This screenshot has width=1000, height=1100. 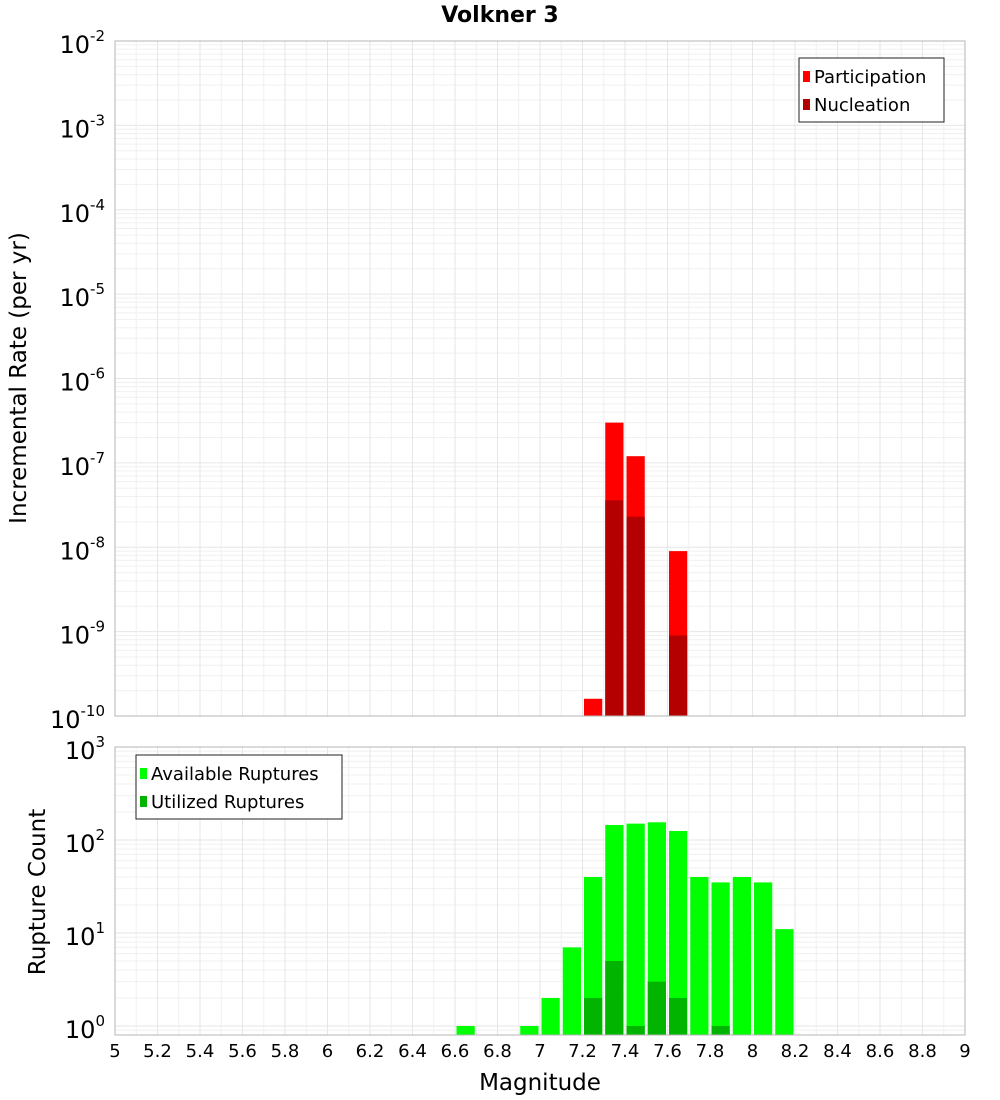 I want to click on x-tick-label: 8.6, so click(x=880, y=1051).